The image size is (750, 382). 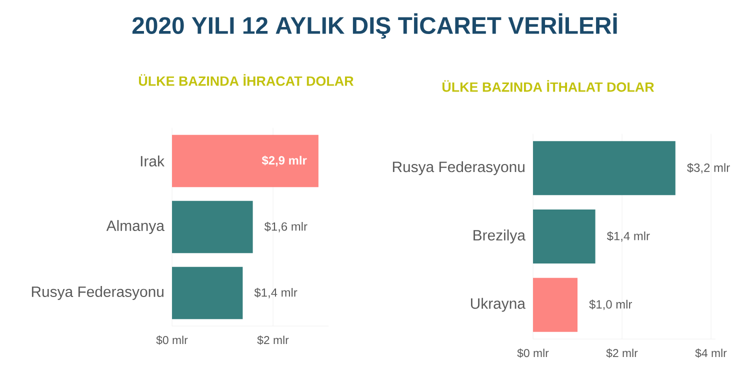 I want to click on y-tick-label: Brezilya, so click(x=500, y=237).